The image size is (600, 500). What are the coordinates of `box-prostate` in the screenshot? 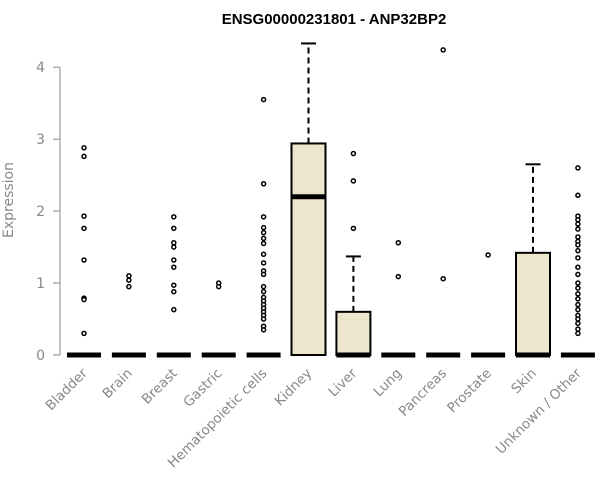 It's located at (488, 305).